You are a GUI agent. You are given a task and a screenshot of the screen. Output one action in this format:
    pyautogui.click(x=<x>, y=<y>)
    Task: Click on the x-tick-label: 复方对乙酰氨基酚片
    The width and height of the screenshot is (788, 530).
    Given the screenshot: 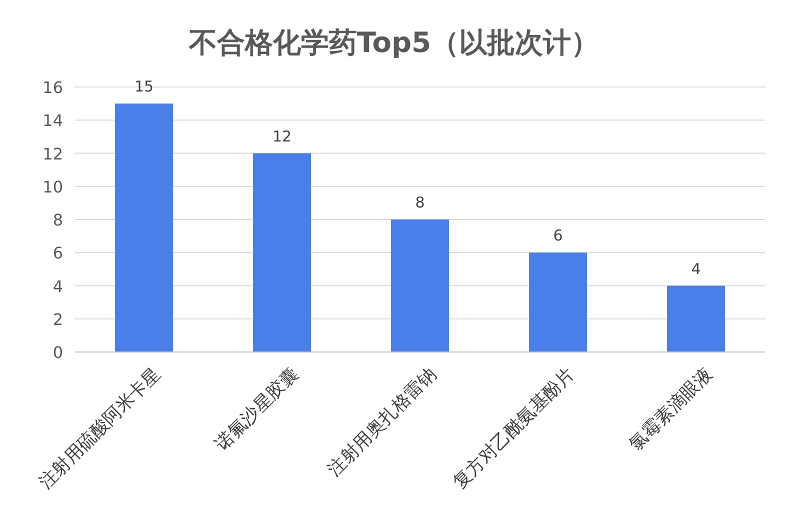 What is the action you would take?
    pyautogui.click(x=514, y=429)
    